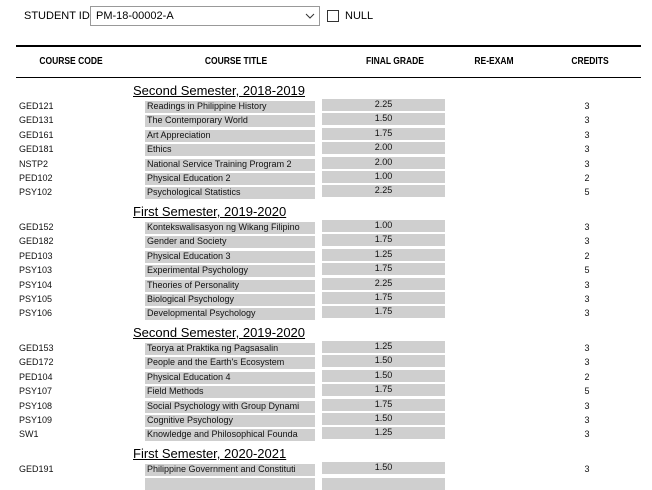  Describe the element at coordinates (36, 284) in the screenshot. I see `course-code: PSY104` at that location.